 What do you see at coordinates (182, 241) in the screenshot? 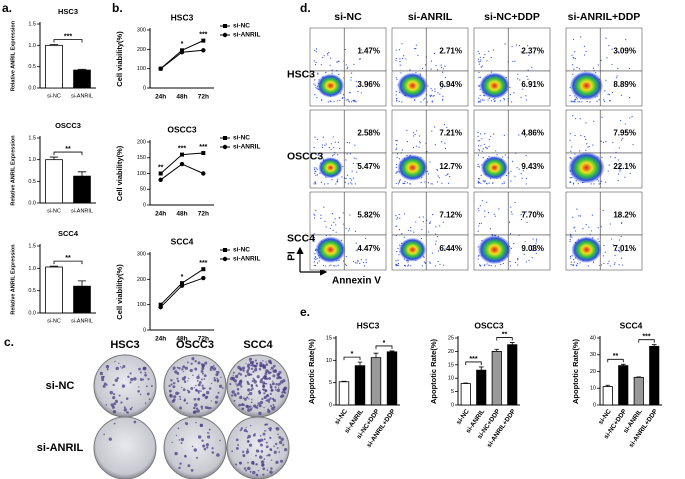
I see `chart-title: SCC4` at bounding box center [182, 241].